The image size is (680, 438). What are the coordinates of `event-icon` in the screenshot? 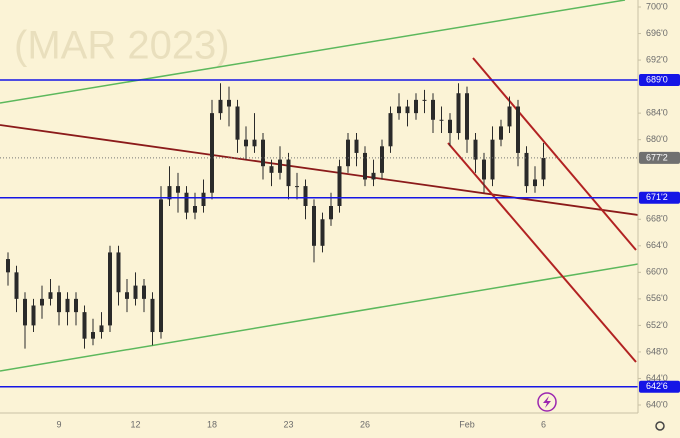 It's located at (547, 402).